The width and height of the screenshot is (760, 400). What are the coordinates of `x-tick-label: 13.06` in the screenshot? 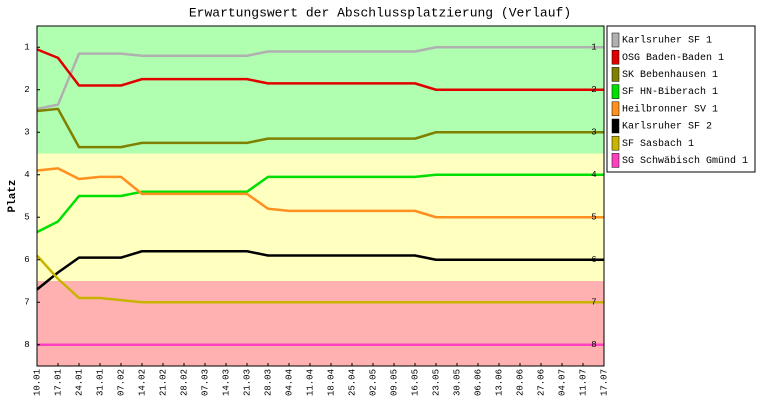 It's located at (499, 382).